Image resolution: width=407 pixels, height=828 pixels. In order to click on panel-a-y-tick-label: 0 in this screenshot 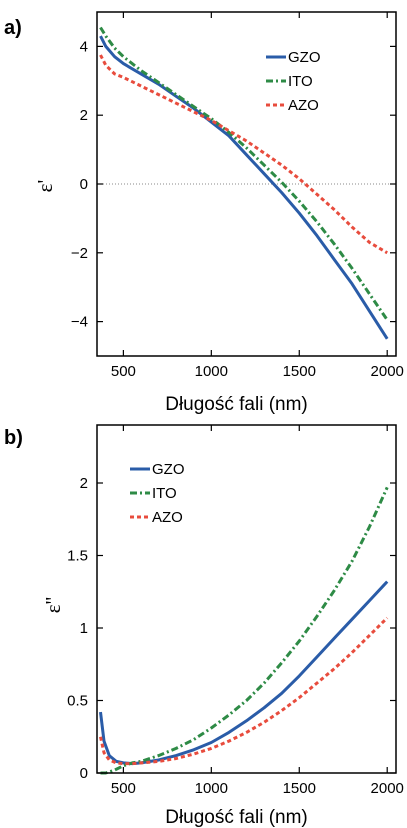, I will do `click(84, 184)`.